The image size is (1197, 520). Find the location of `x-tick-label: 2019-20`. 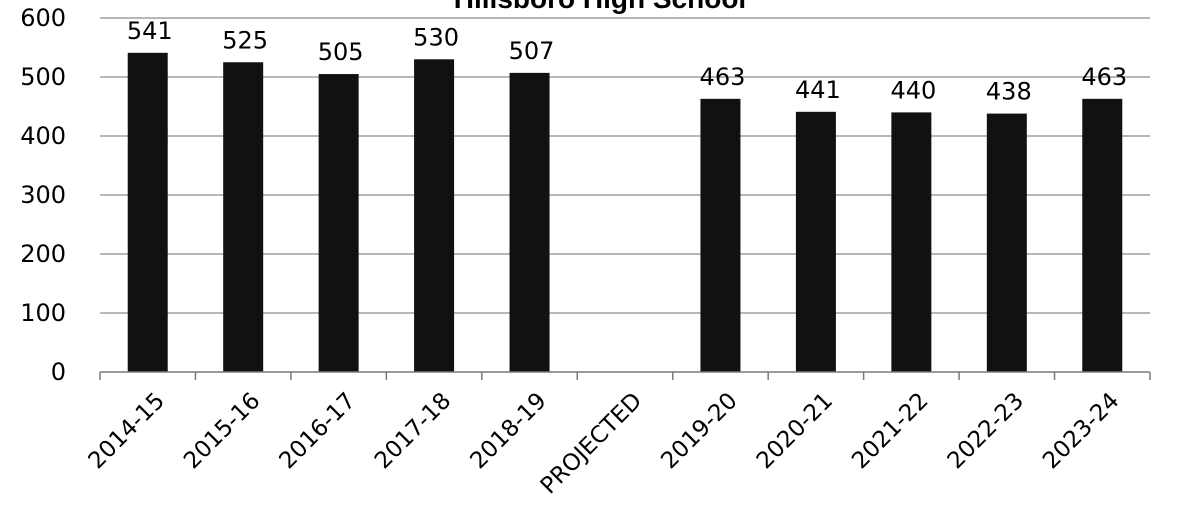

x-tick-label: 2019-20 is located at coordinates (699, 431).